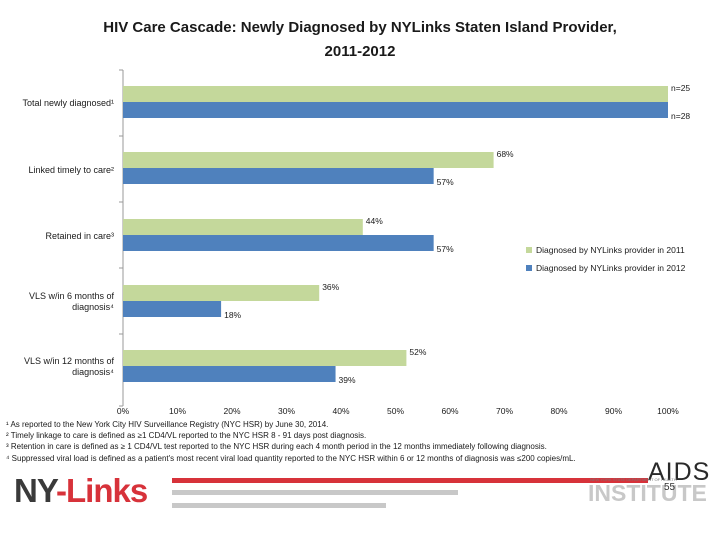  Describe the element at coordinates (68, 361) in the screenshot. I see `category-label-line: VLS w/in 12 months of` at that location.